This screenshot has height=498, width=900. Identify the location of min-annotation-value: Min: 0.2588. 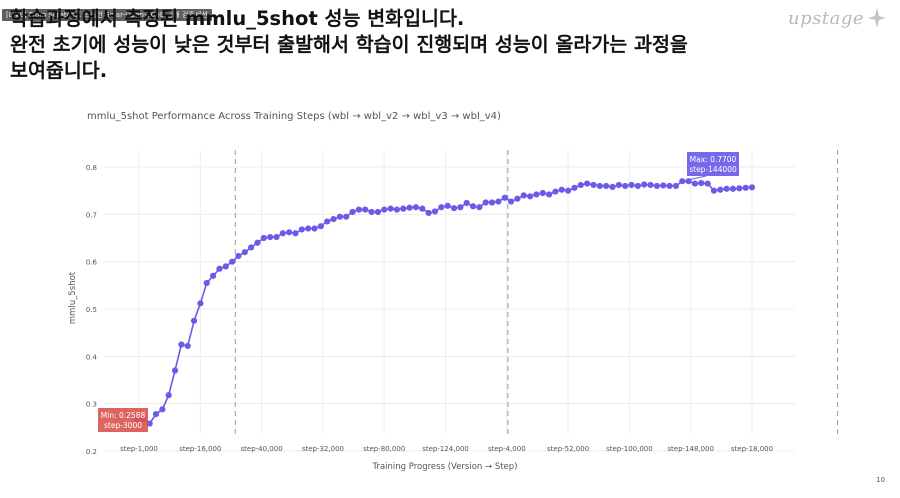
(123, 415).